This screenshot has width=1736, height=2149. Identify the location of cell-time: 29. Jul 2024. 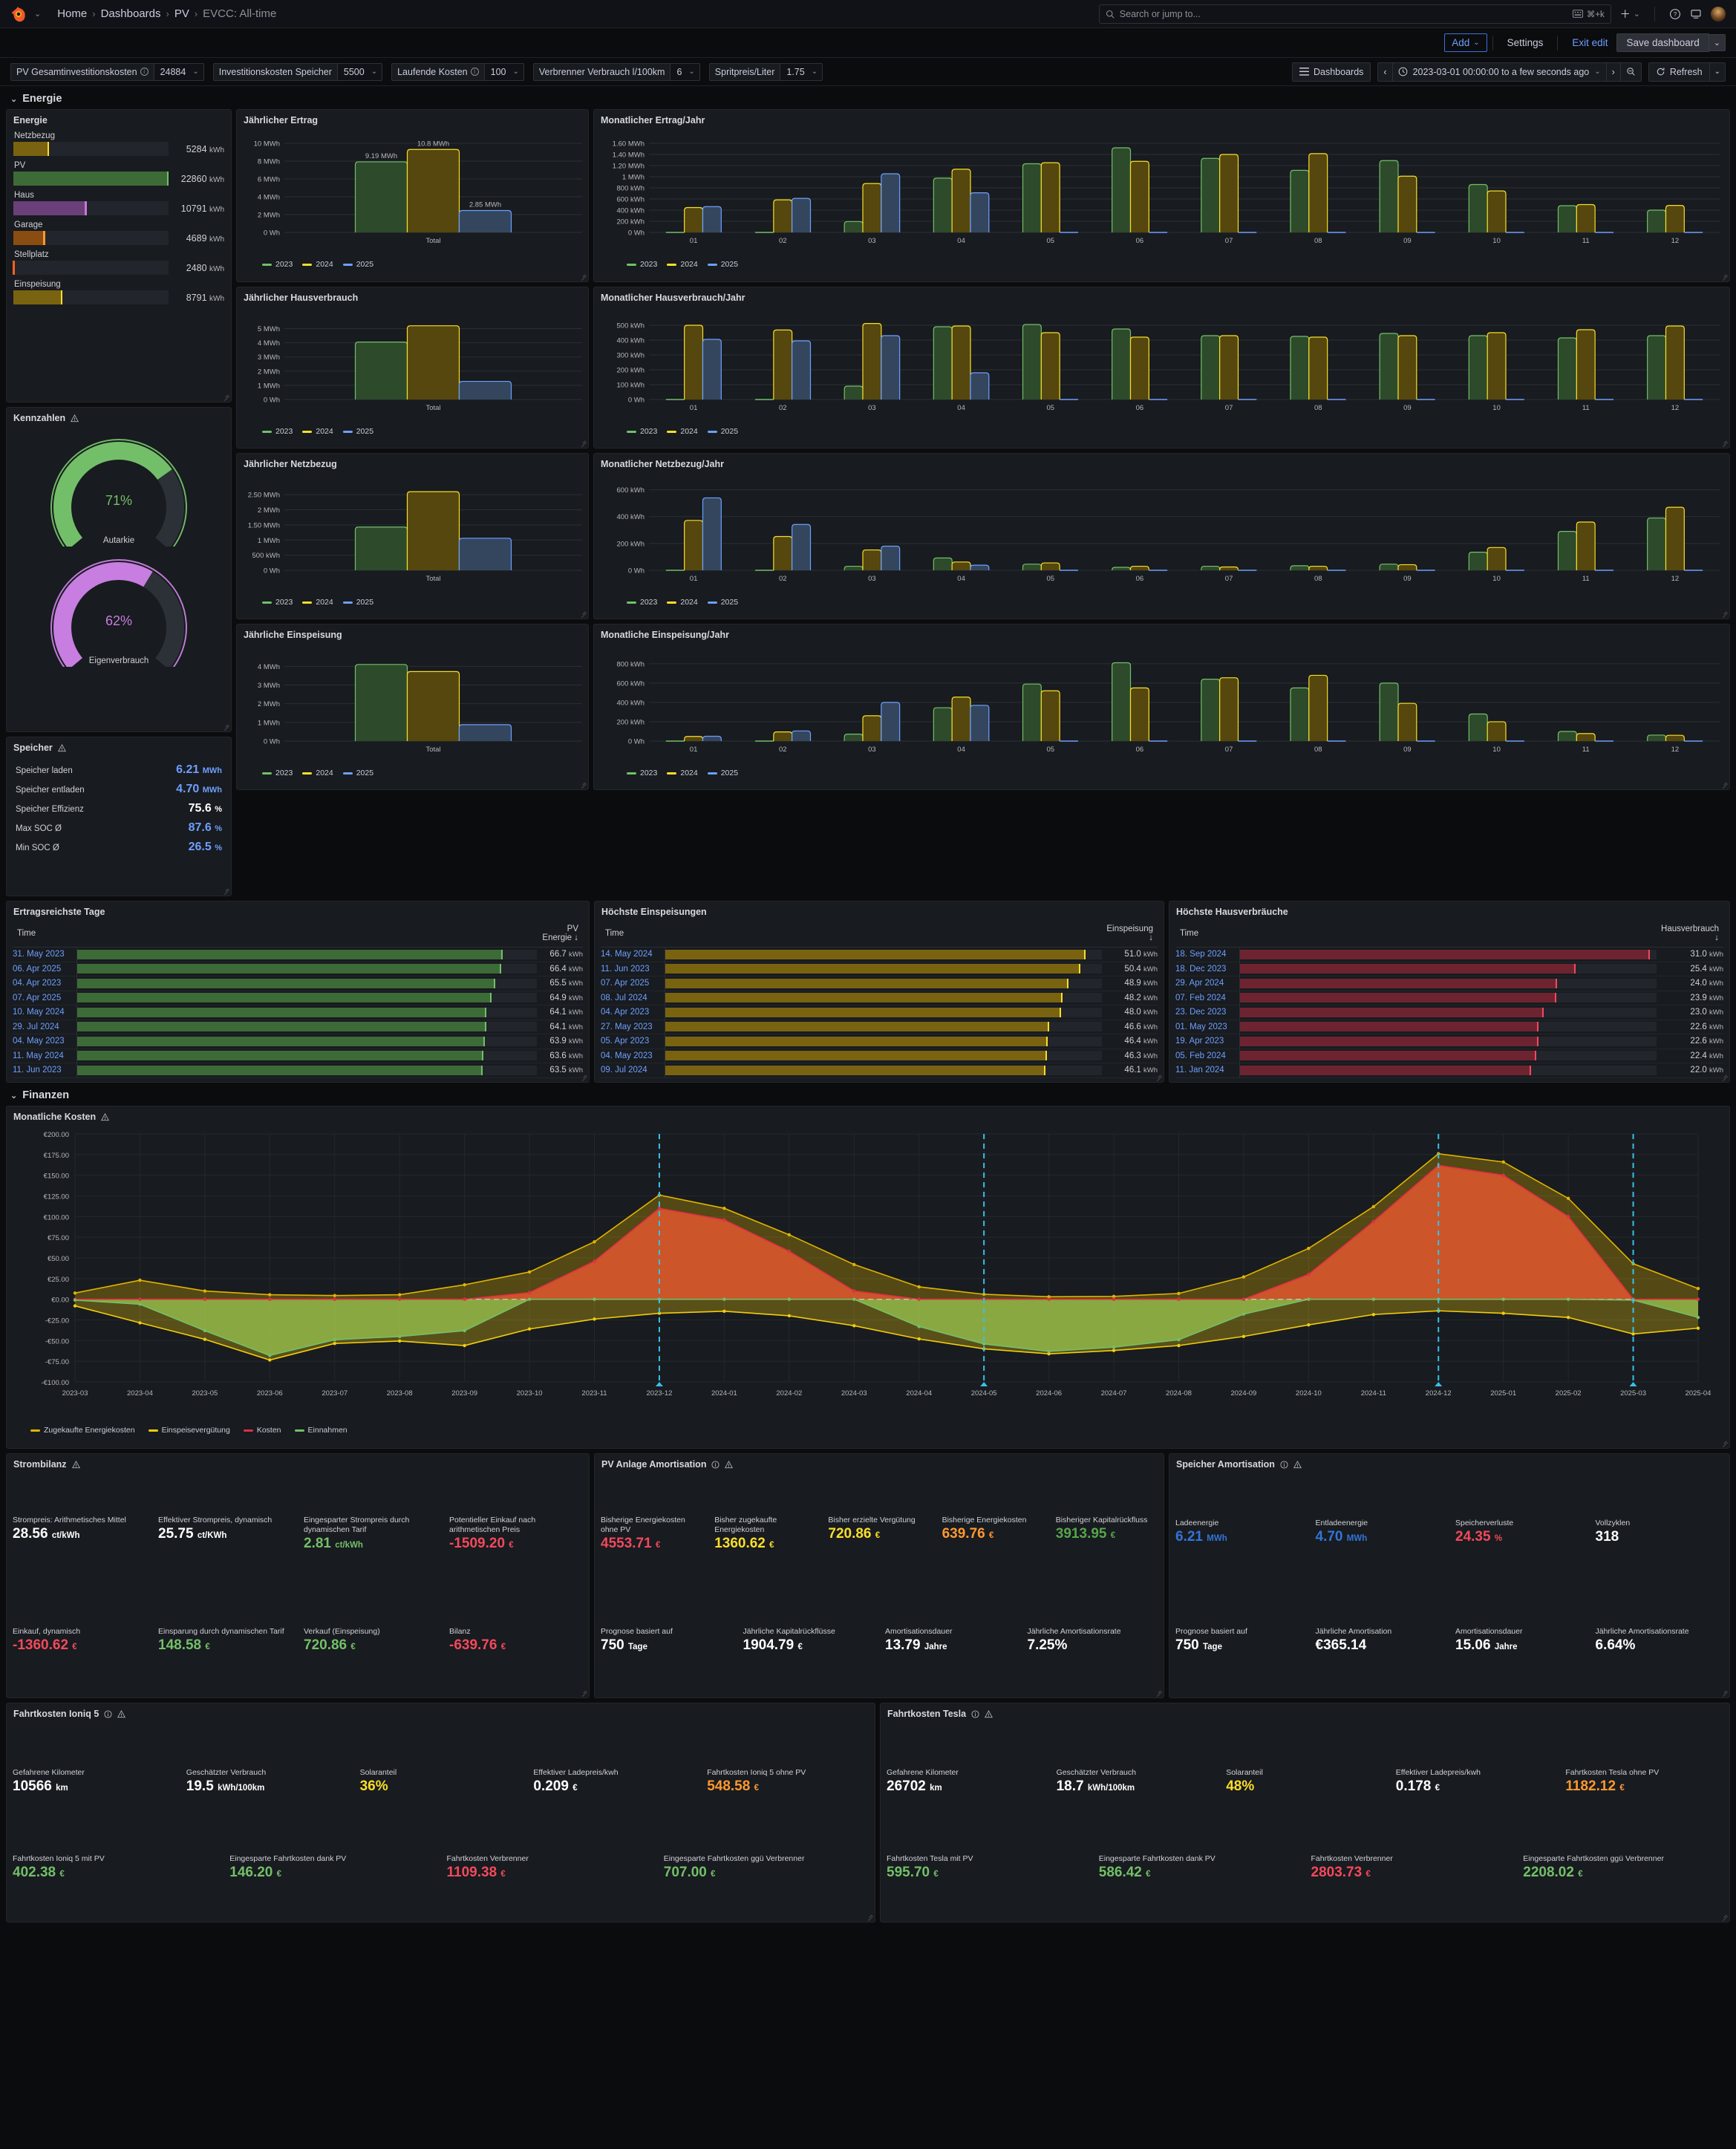
(45, 1027).